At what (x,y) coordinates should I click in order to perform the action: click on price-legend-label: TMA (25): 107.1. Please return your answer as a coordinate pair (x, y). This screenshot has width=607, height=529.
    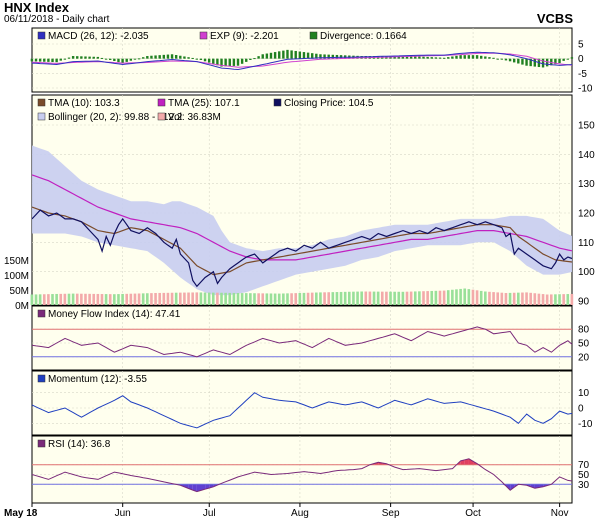
    Looking at the image, I should click on (204, 103).